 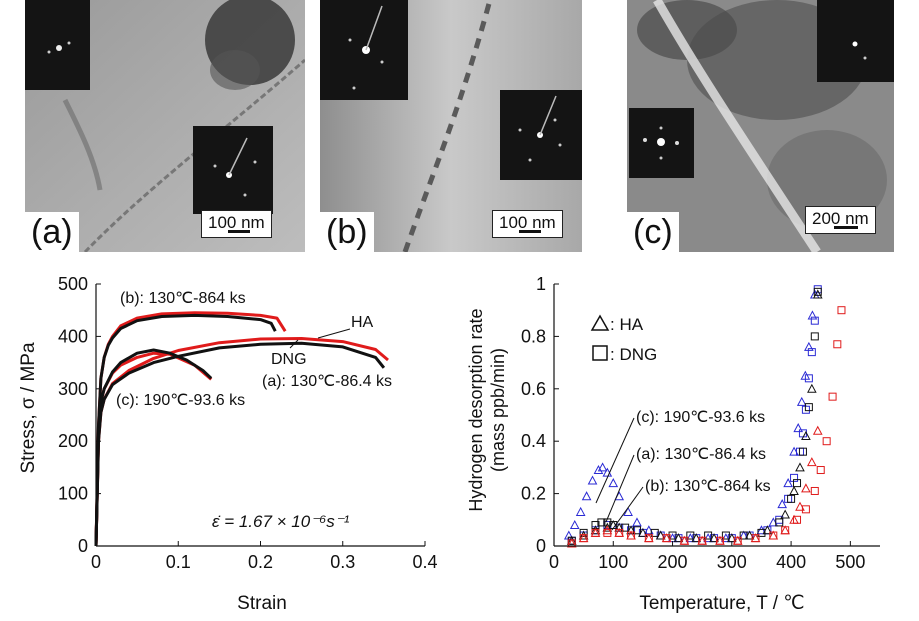 What do you see at coordinates (732, 562) in the screenshot?
I see `temperature-x-tick-label: 300` at bounding box center [732, 562].